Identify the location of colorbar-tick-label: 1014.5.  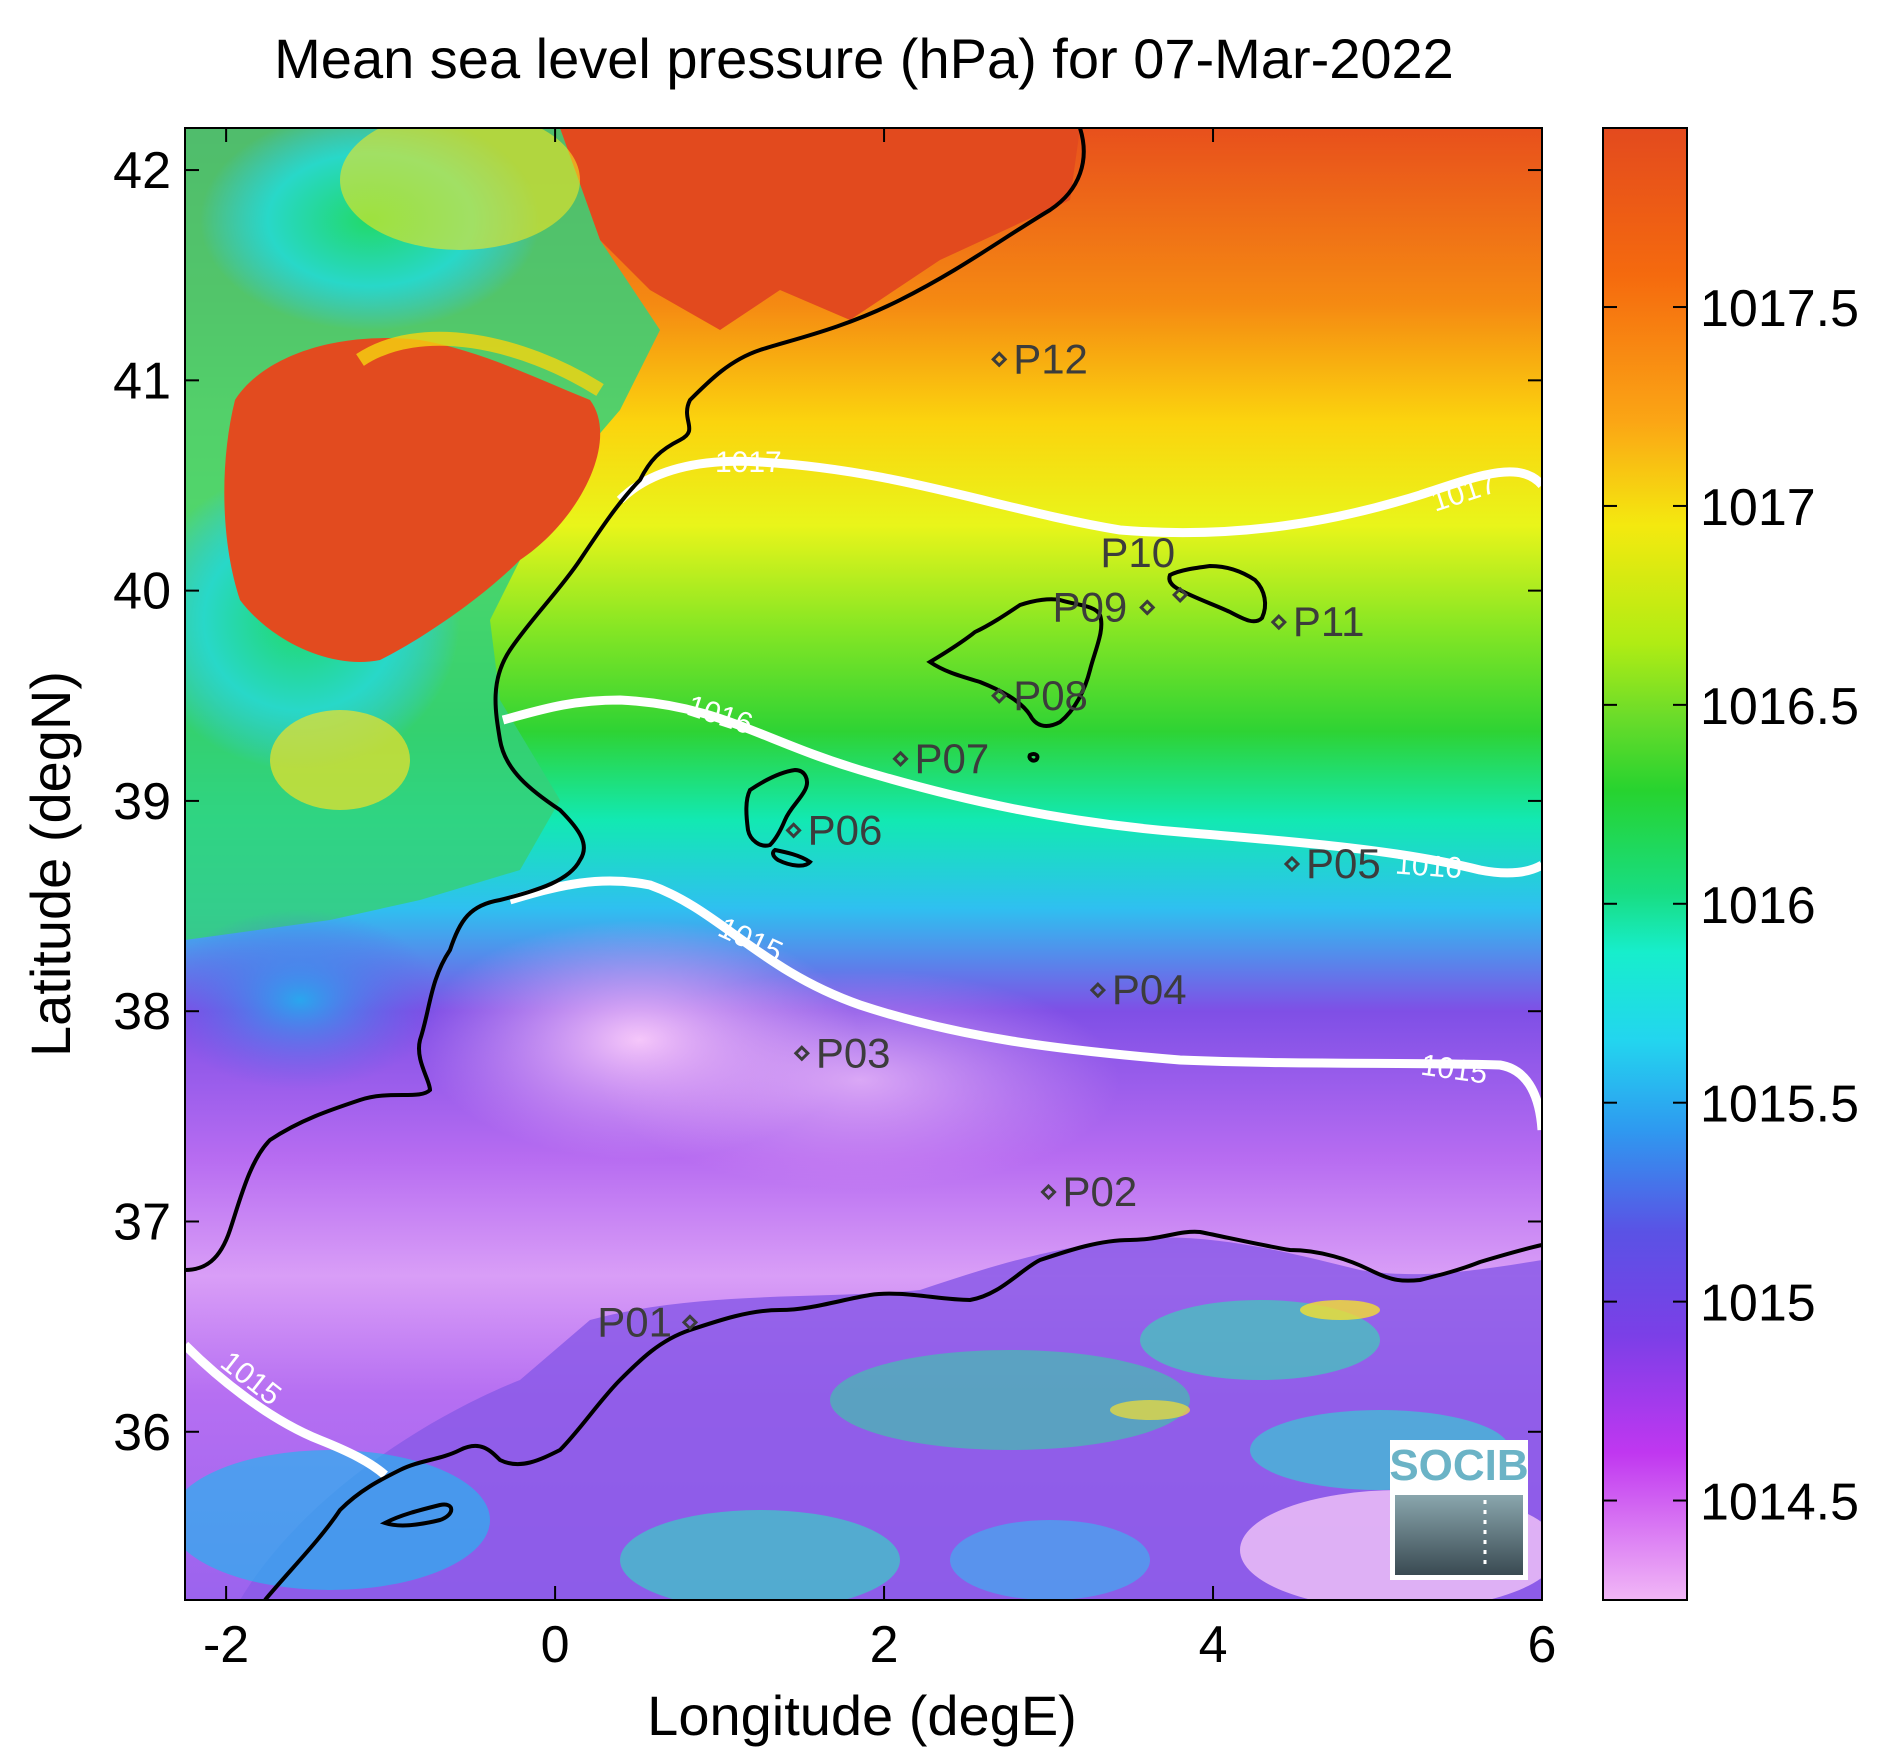
(1779, 1503).